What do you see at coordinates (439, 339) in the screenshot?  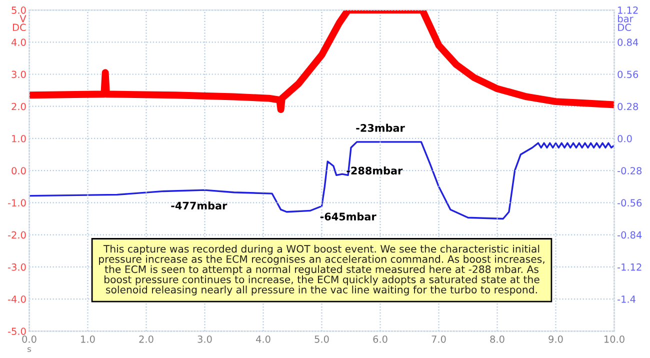 I see `x-tick-label: 7.0` at bounding box center [439, 339].